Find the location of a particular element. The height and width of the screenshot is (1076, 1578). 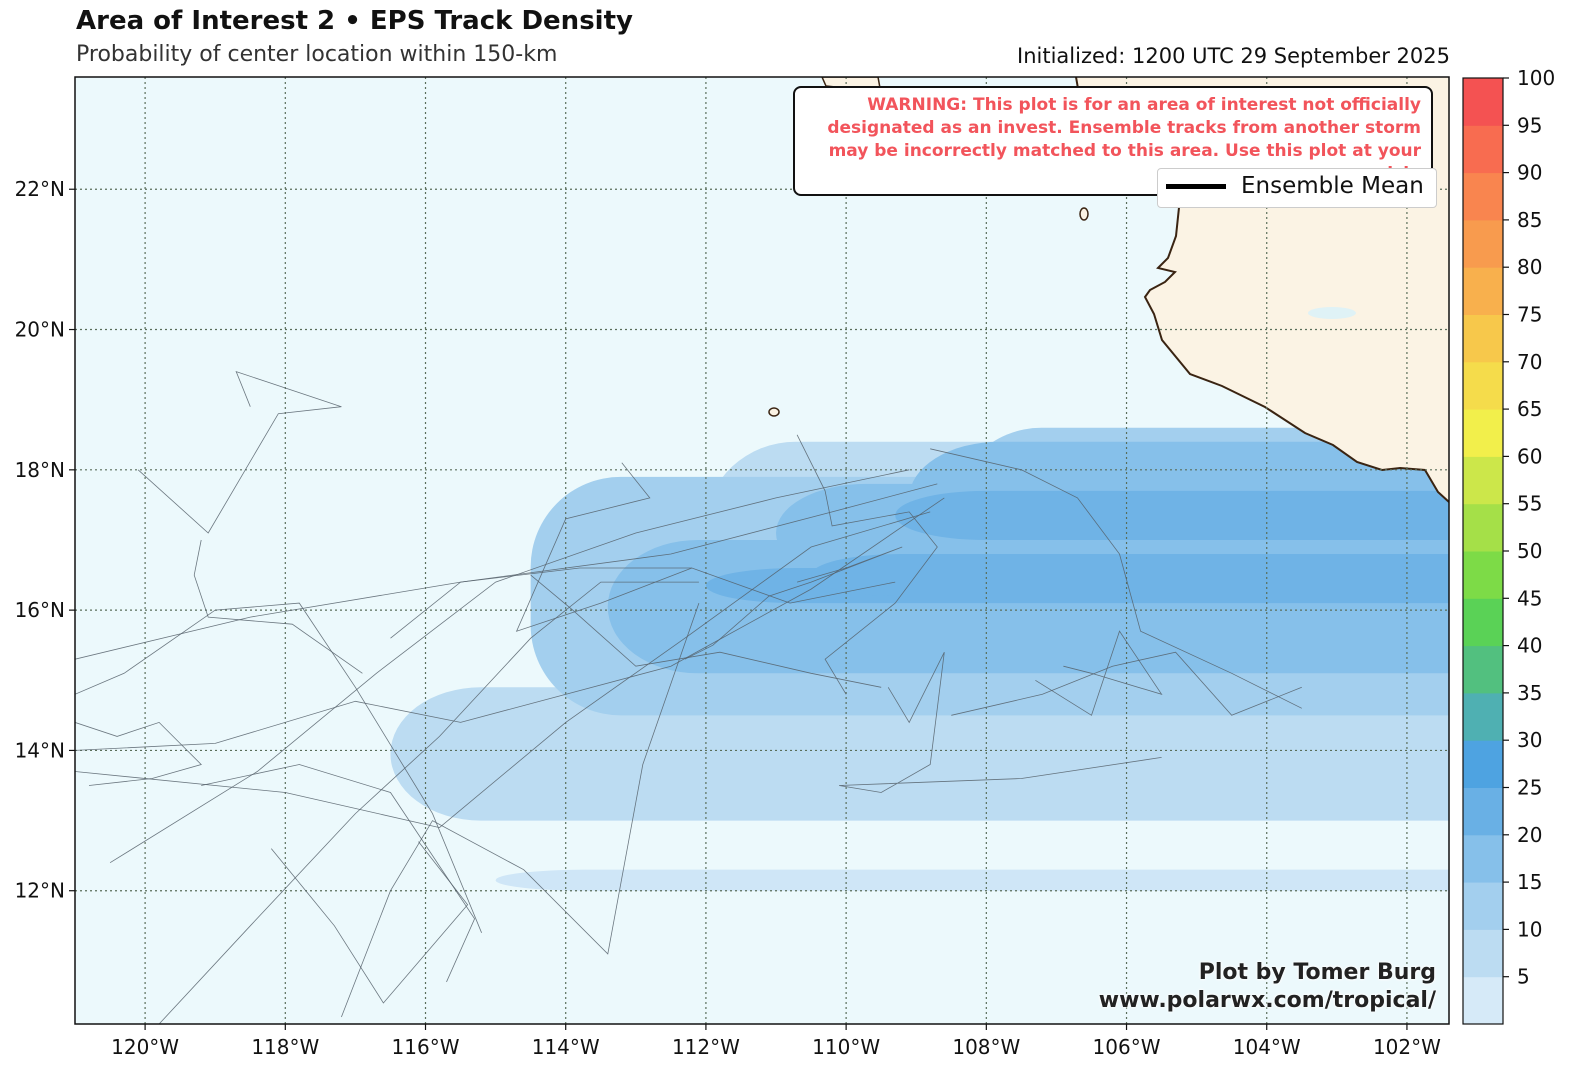

lon-tick-label: 112°W is located at coordinates (706, 1047).